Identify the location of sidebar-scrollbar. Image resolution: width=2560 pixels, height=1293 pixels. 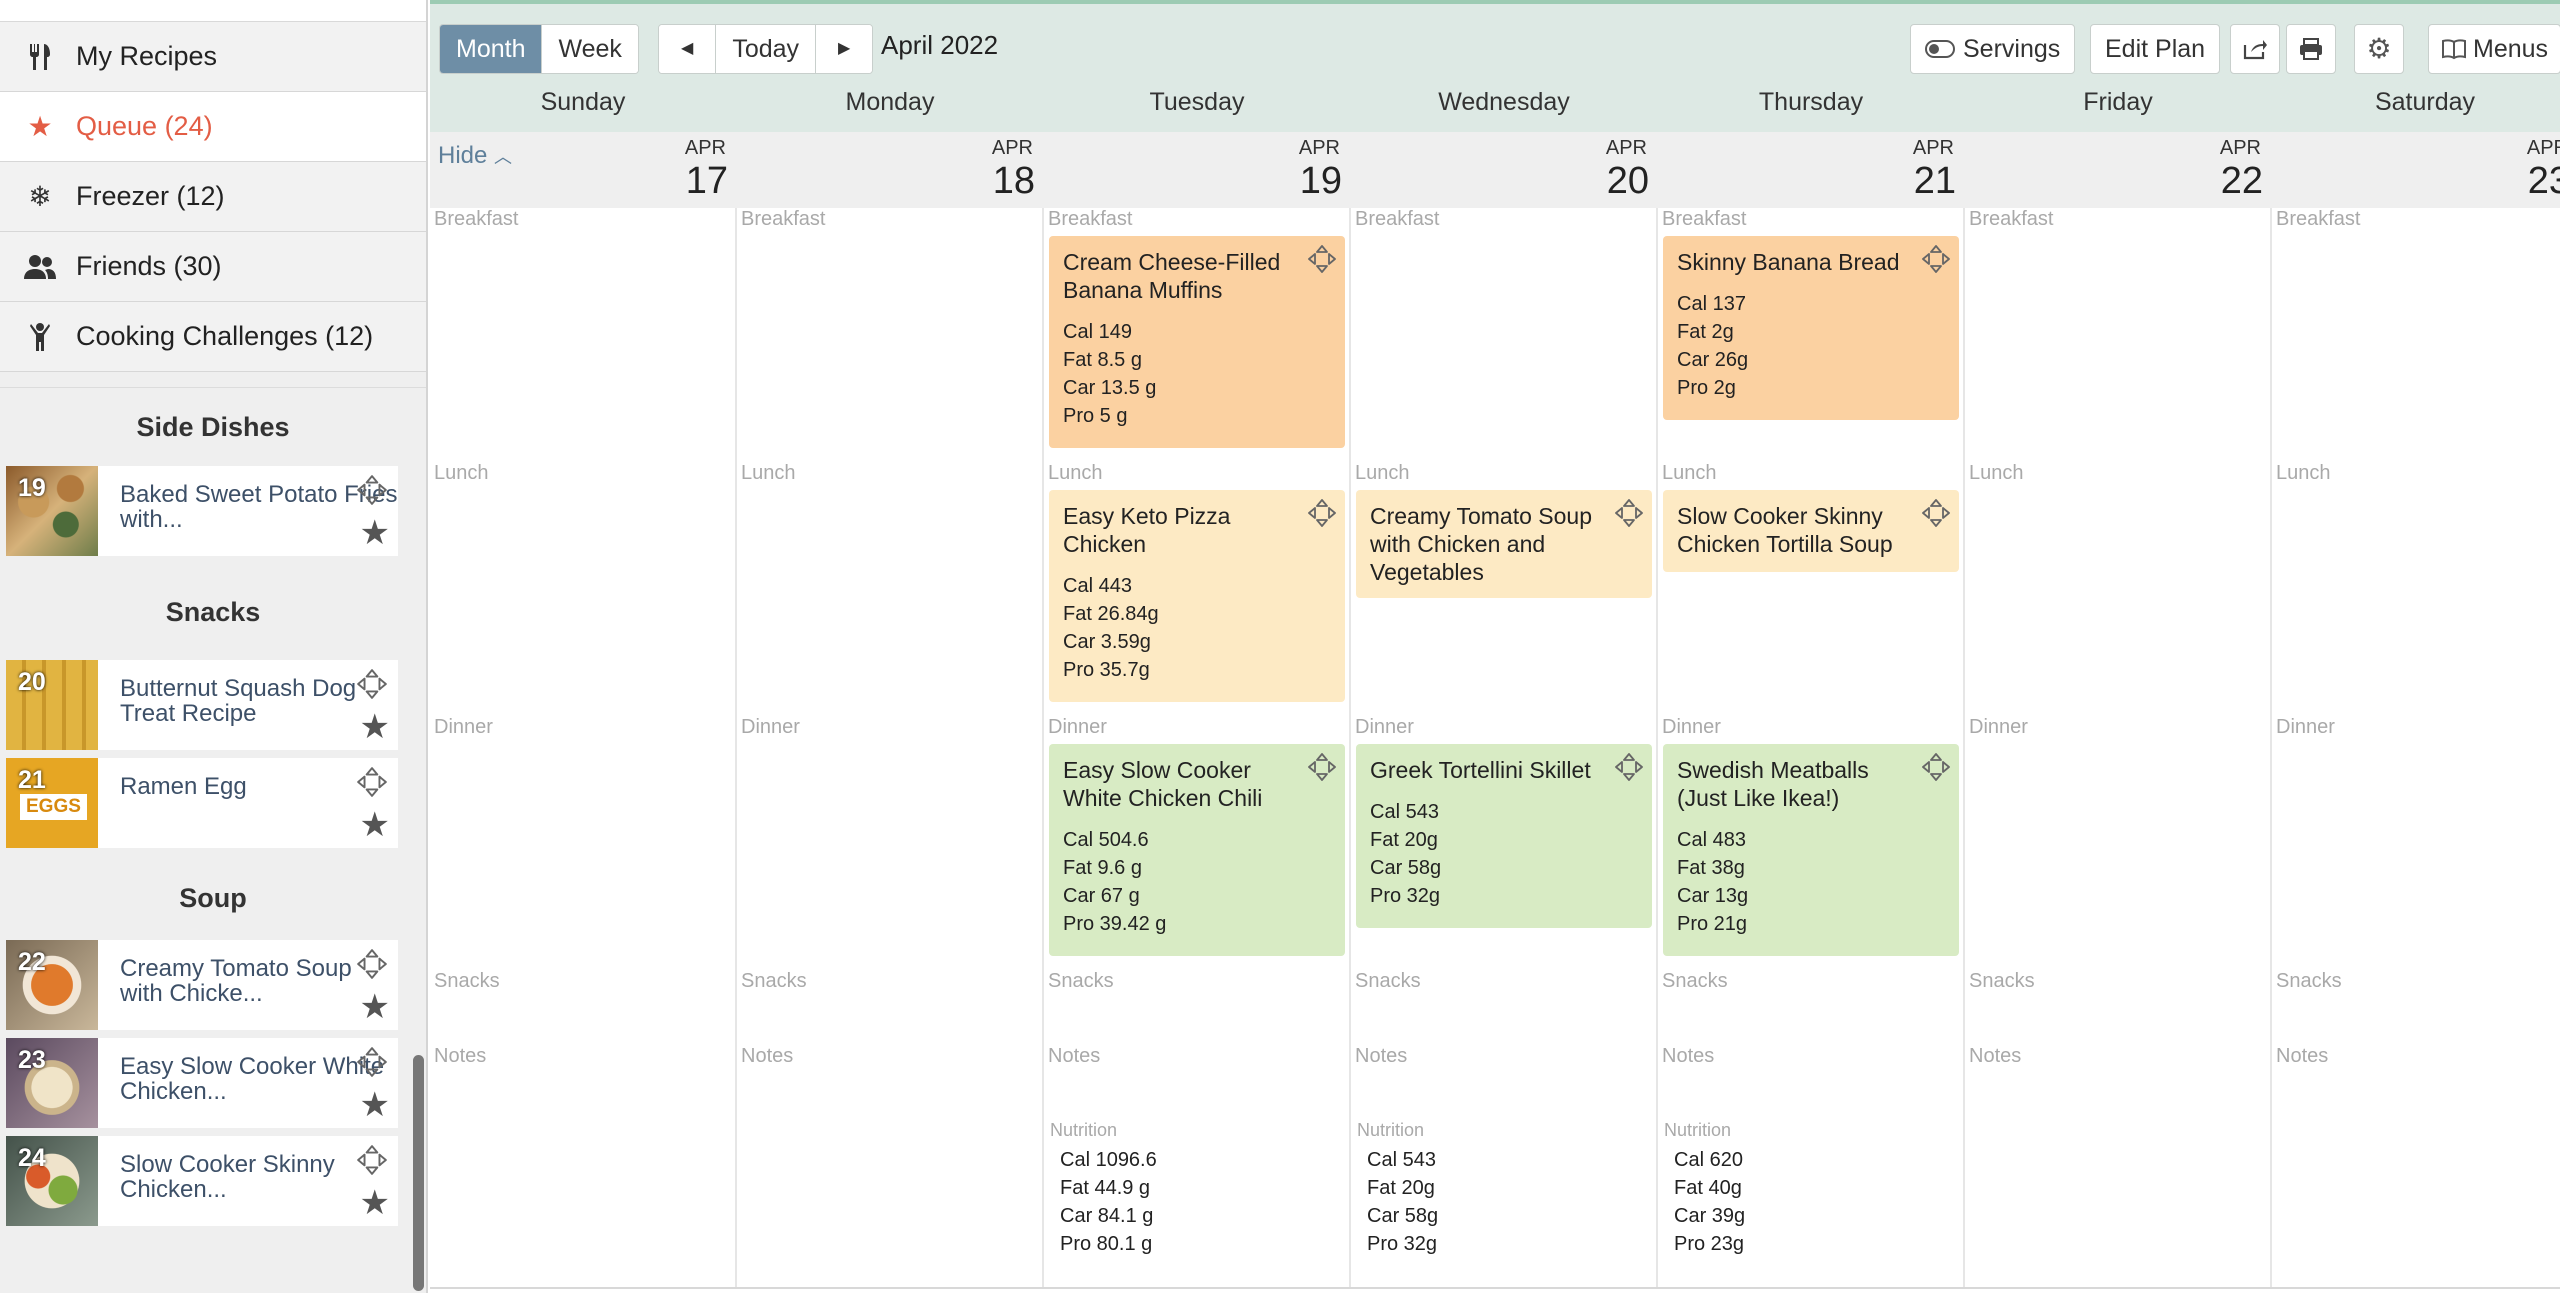
(418, 1173).